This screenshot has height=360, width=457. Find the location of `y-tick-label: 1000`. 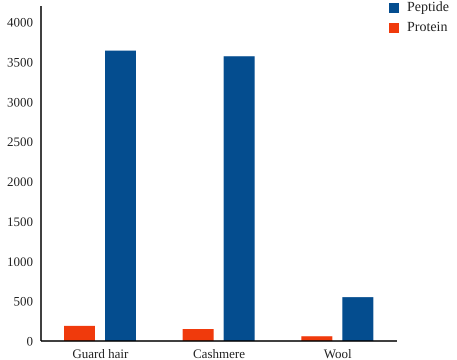

y-tick-label: 1000 is located at coordinates (20, 261).